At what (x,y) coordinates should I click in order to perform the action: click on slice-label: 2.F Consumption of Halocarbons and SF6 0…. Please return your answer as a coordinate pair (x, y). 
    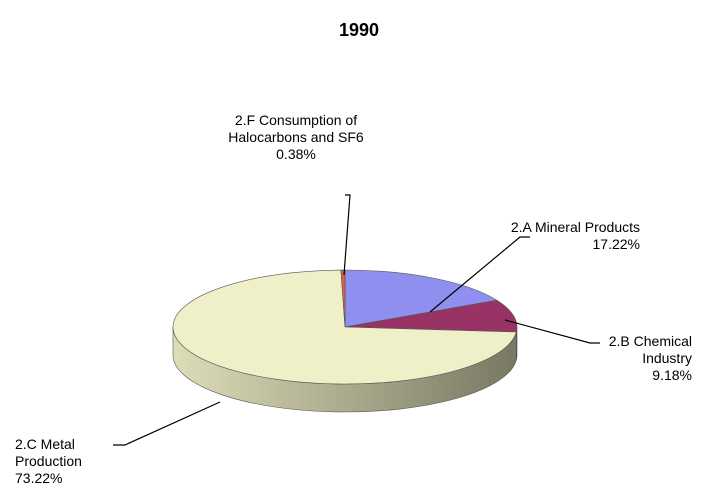
    Looking at the image, I should click on (296, 137).